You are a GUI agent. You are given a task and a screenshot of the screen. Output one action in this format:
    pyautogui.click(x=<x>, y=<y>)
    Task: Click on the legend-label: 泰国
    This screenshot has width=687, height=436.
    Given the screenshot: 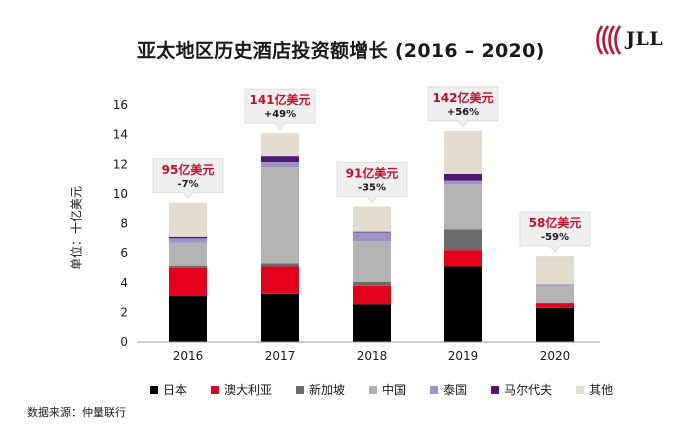 What is the action you would take?
    pyautogui.click(x=455, y=390)
    